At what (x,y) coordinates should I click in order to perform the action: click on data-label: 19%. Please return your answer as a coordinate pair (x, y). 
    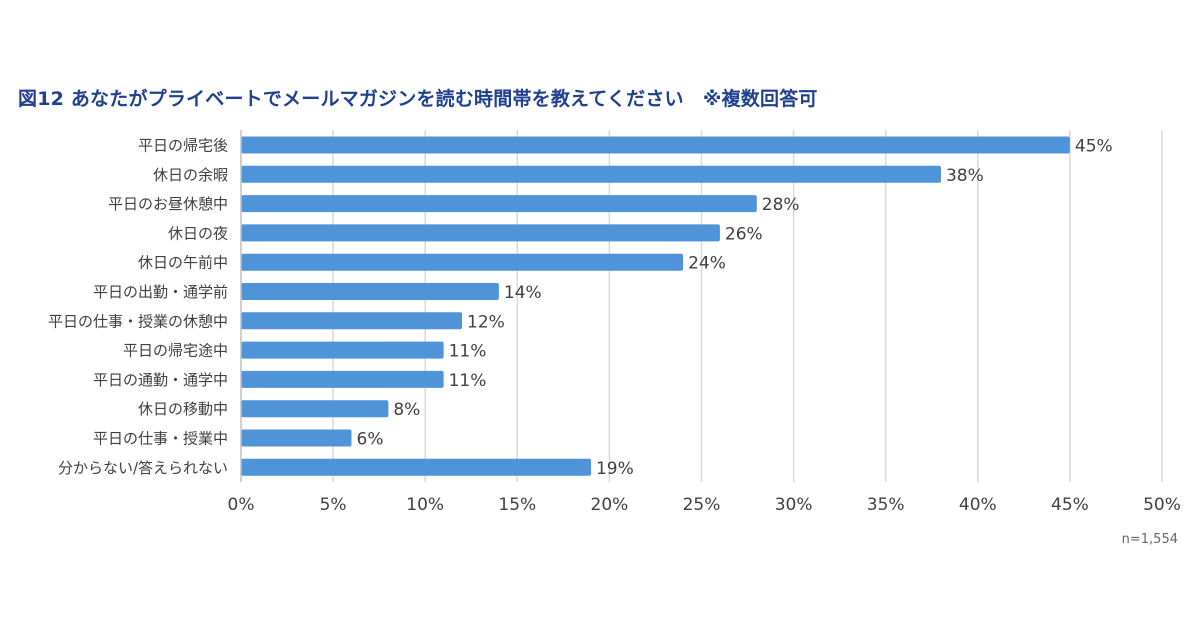
    Looking at the image, I should click on (615, 469).